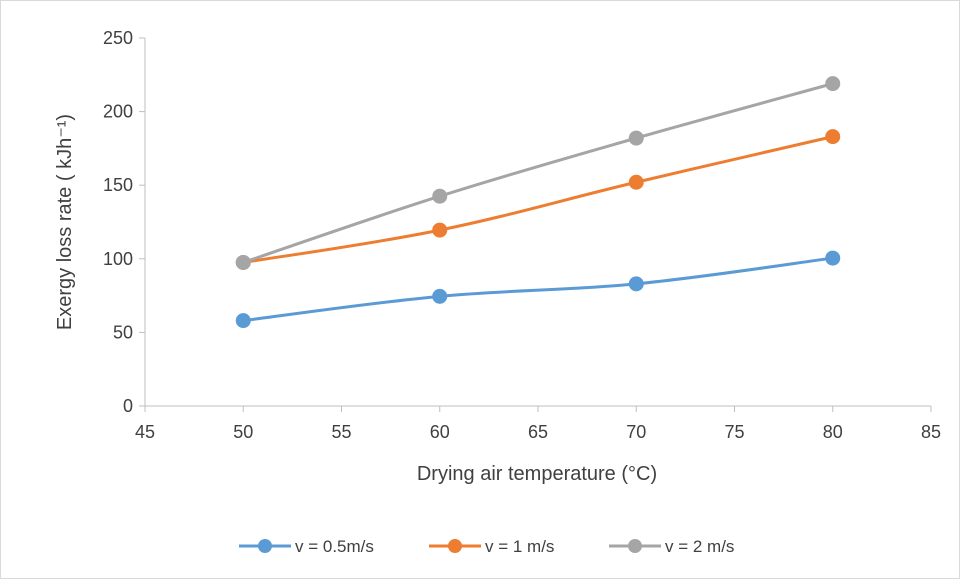 This screenshot has height=583, width=960. I want to click on legend-entry-1: v = 0.5m/s, so click(306, 546).